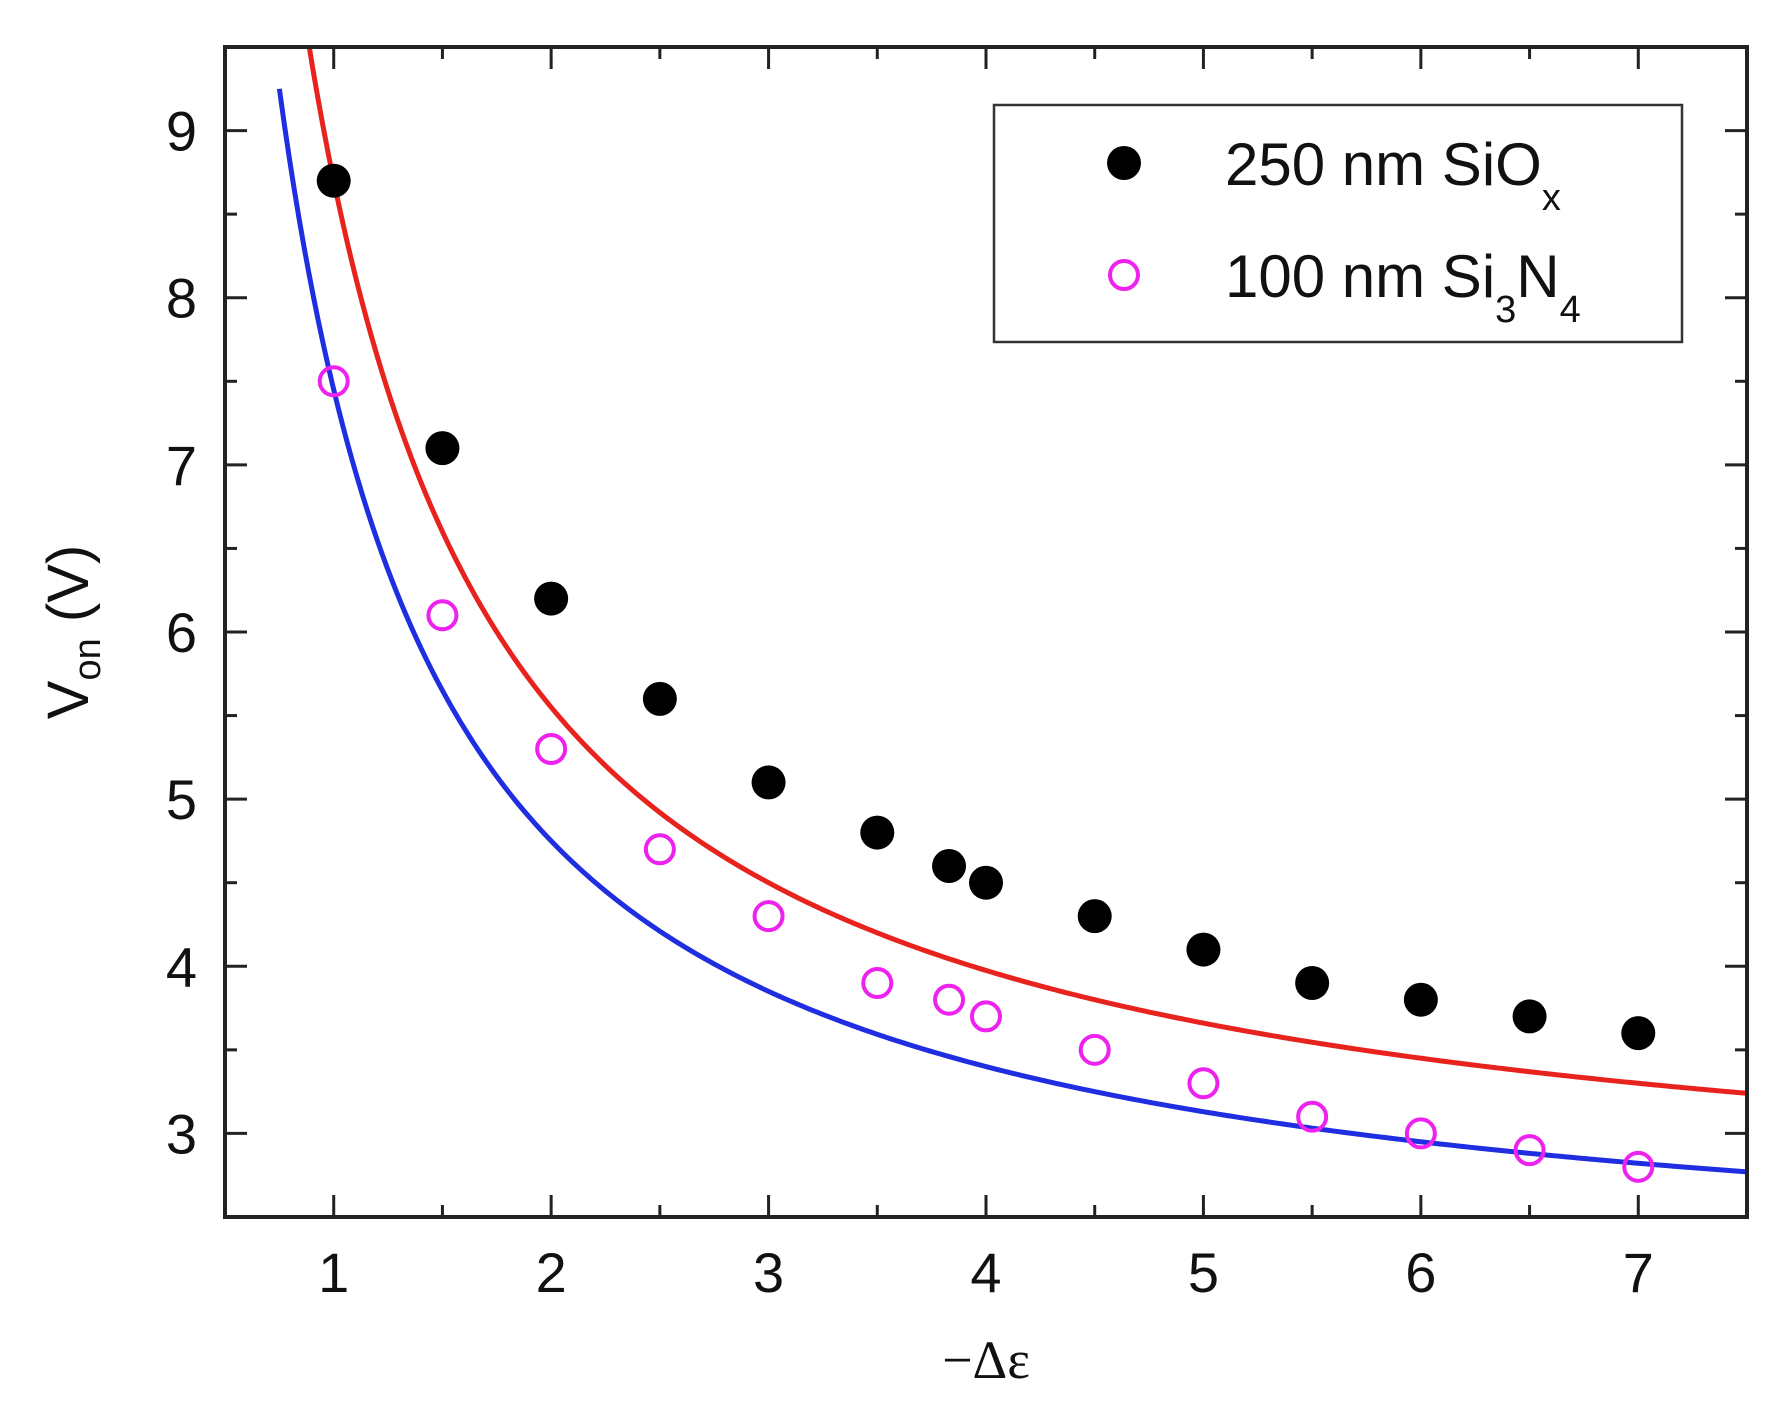  Describe the element at coordinates (1420, 1272) in the screenshot. I see `x-tick-label: 6` at that location.